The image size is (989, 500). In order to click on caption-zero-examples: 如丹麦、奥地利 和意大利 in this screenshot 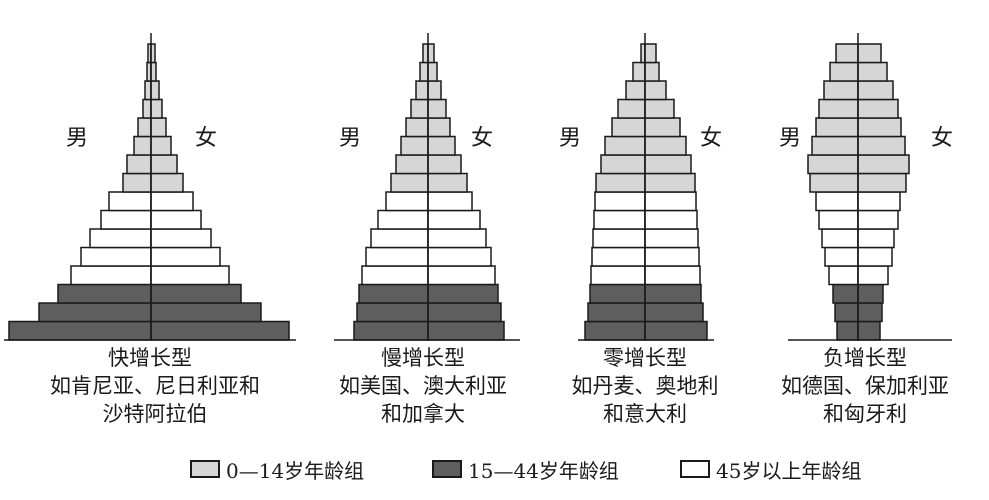, I will do `click(645, 400)`.